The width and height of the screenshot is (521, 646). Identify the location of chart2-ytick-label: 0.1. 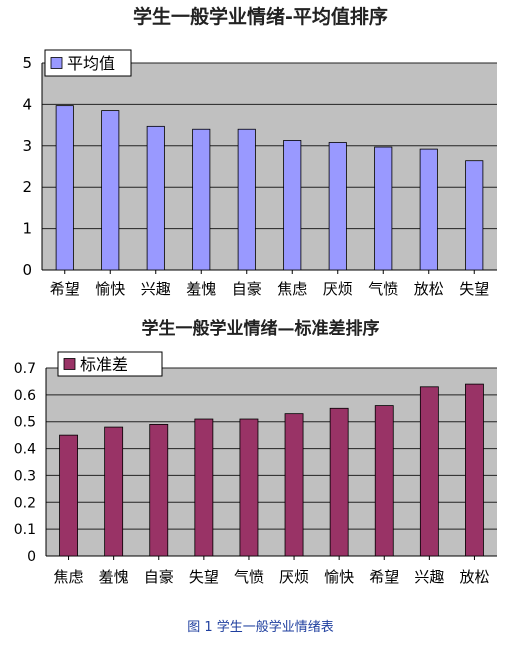
(25, 530).